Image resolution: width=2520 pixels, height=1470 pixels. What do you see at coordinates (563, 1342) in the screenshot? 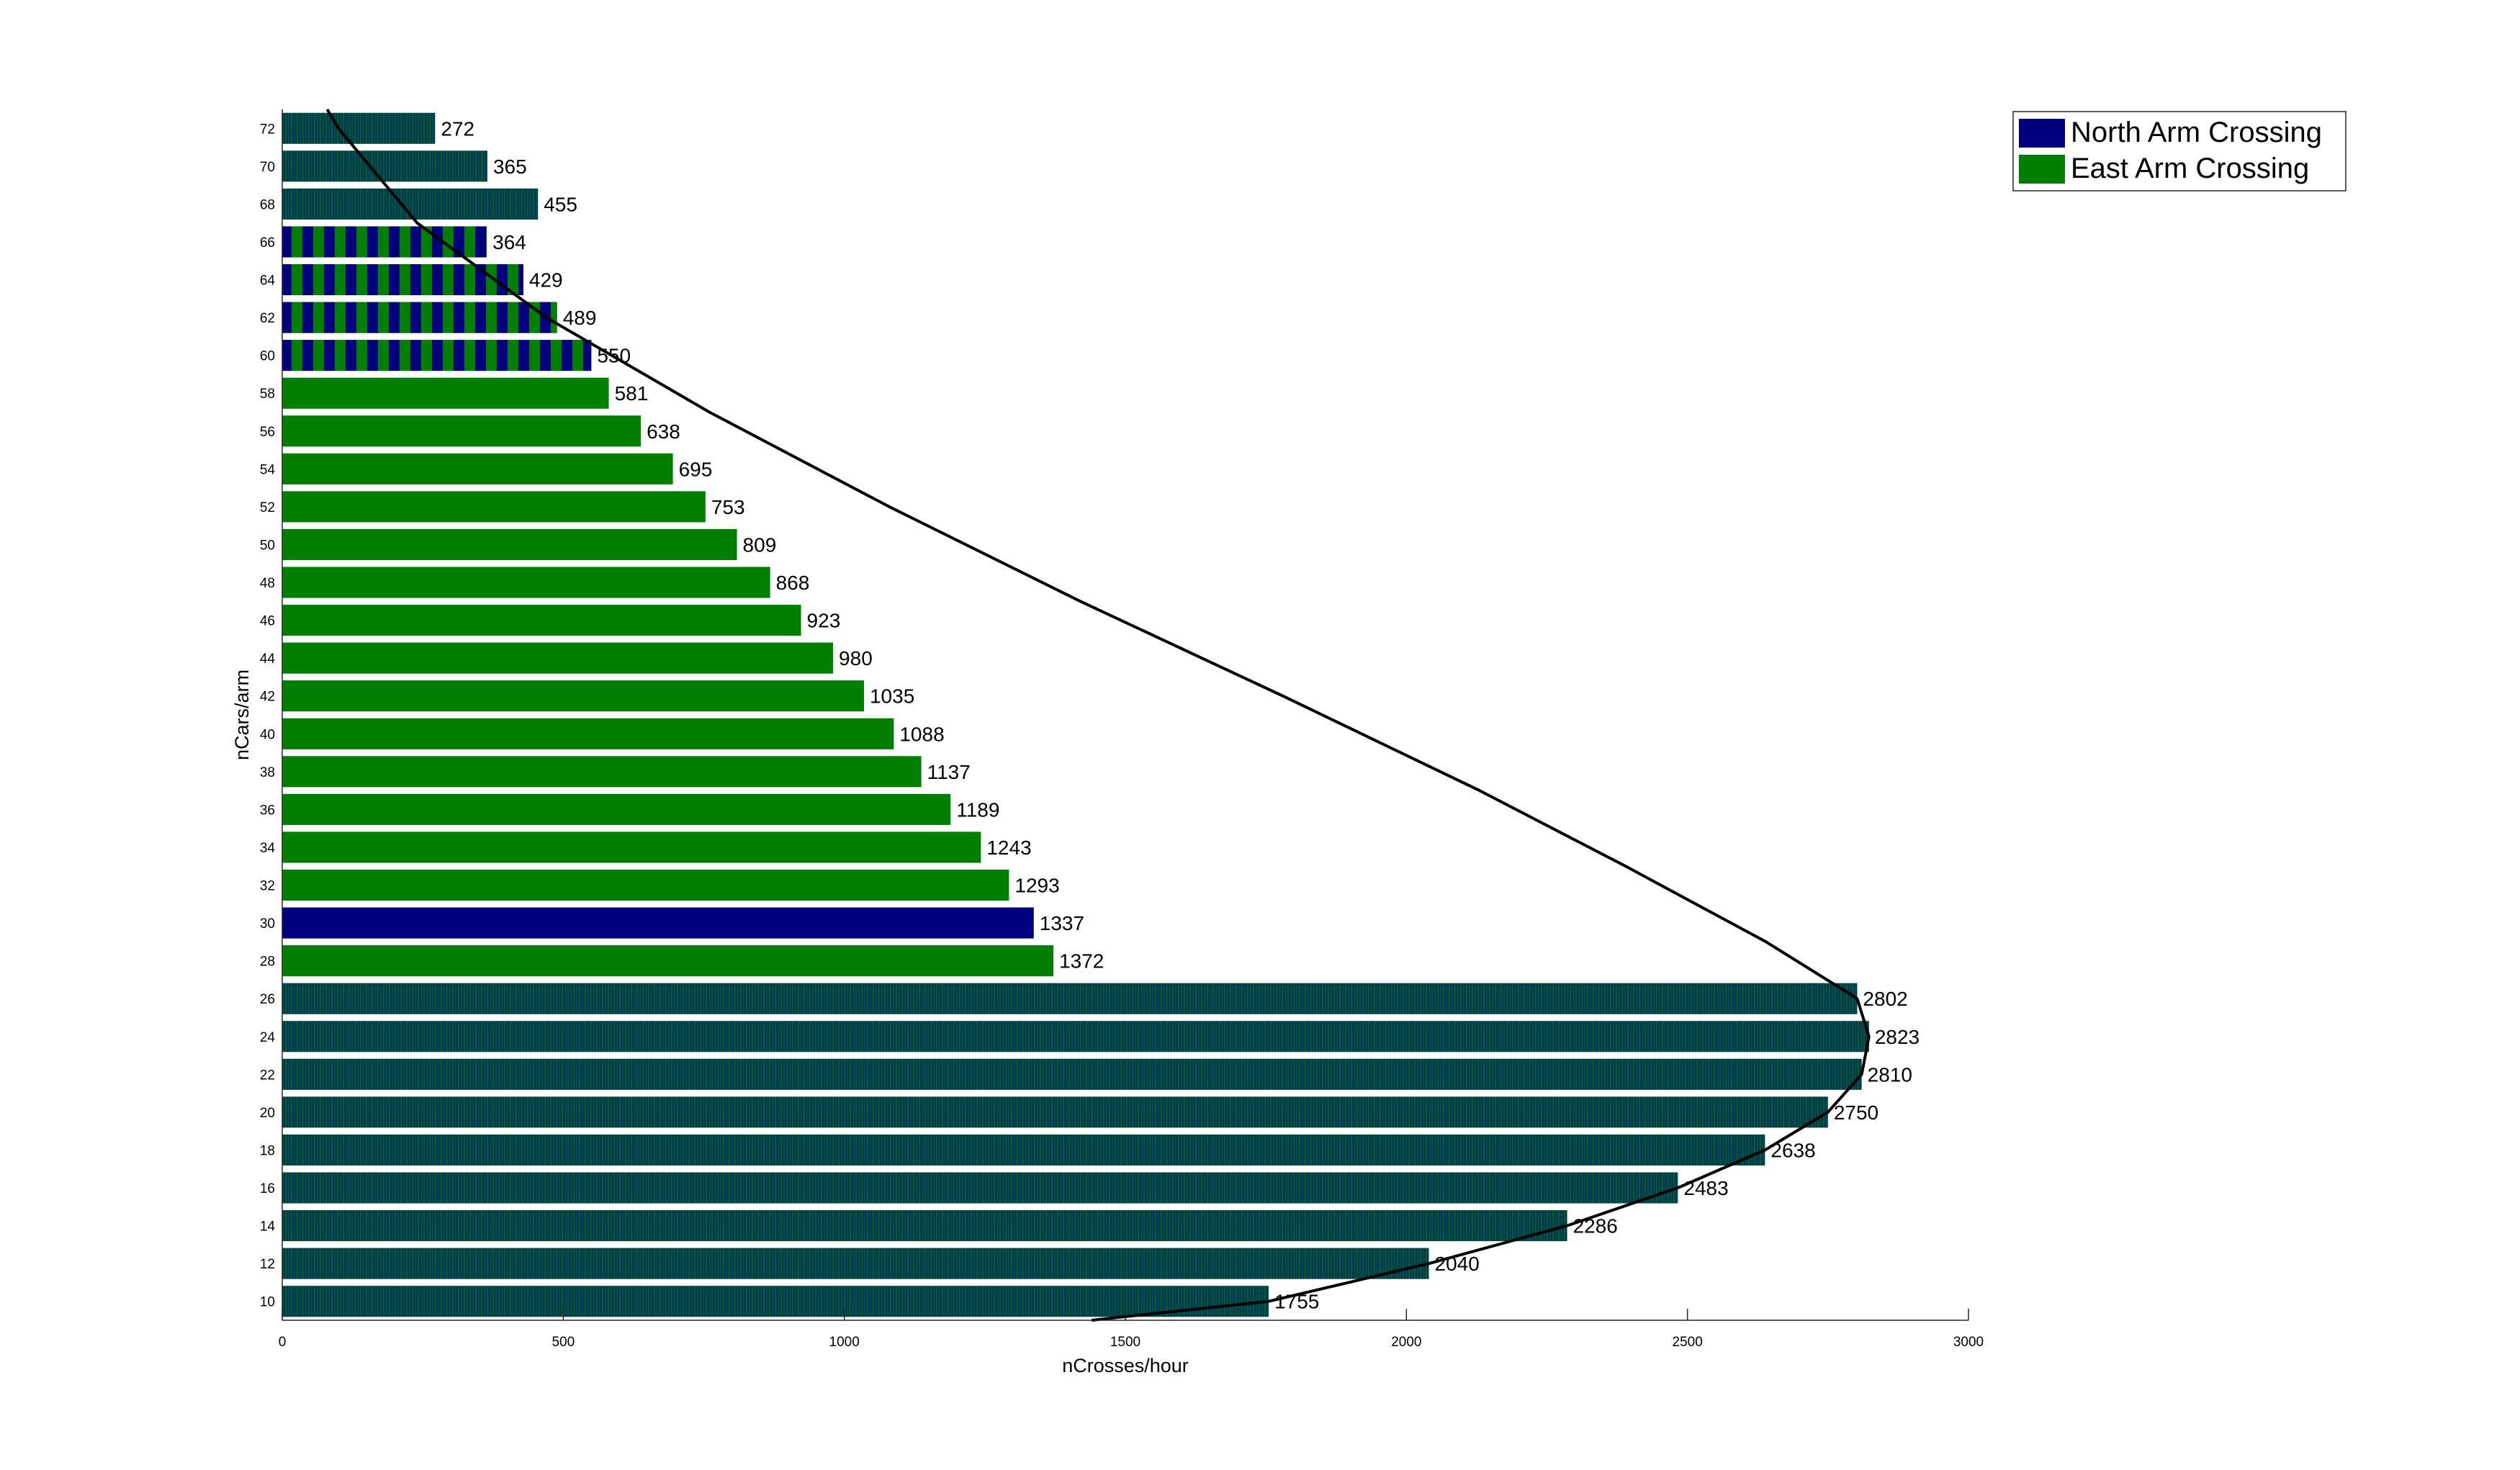
I see `x-tick-label-500: 500` at bounding box center [563, 1342].